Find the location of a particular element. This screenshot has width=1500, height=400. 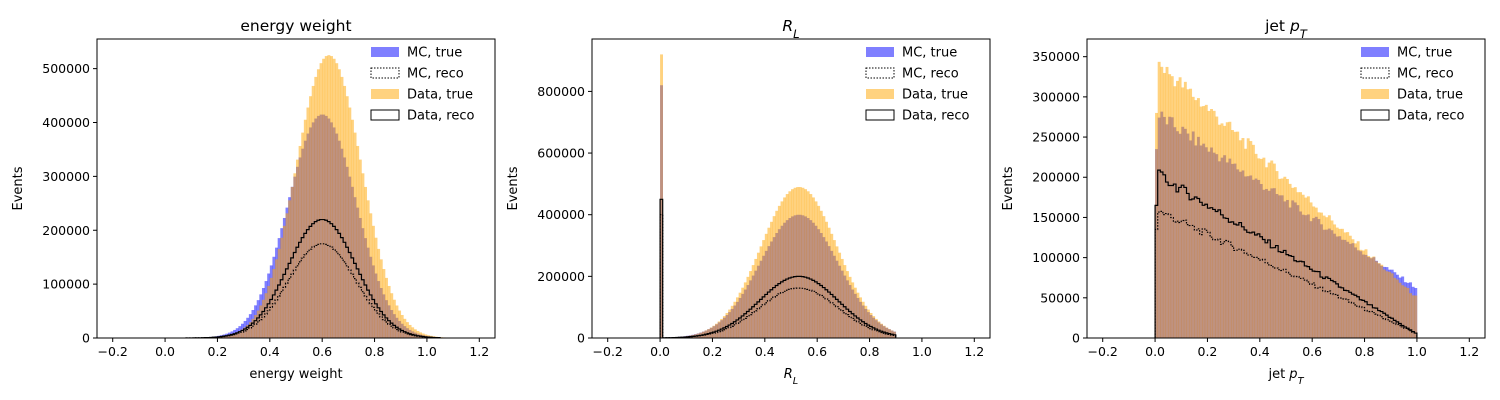

legend-label: Data, reco is located at coordinates (936, 116).